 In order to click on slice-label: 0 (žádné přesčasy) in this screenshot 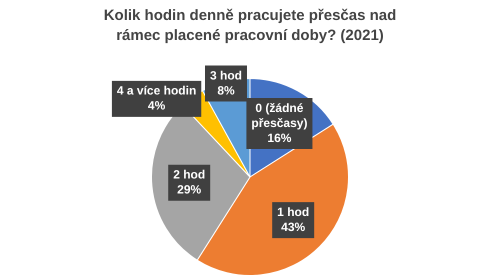, I will do `click(279, 115)`.